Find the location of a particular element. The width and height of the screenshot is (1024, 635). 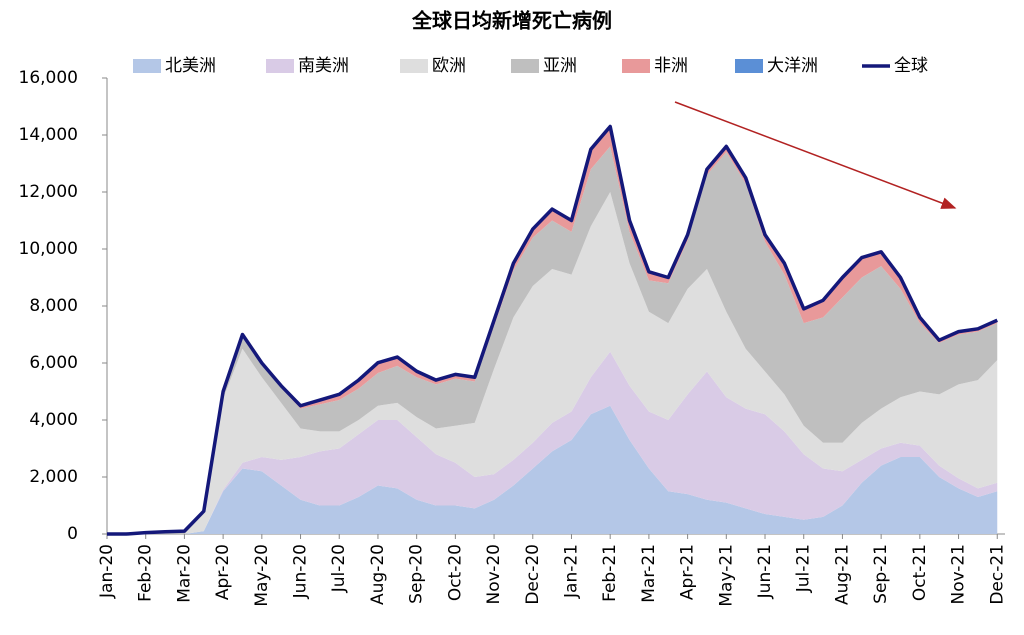

x-tick-label: Oct-20 is located at coordinates (455, 572).